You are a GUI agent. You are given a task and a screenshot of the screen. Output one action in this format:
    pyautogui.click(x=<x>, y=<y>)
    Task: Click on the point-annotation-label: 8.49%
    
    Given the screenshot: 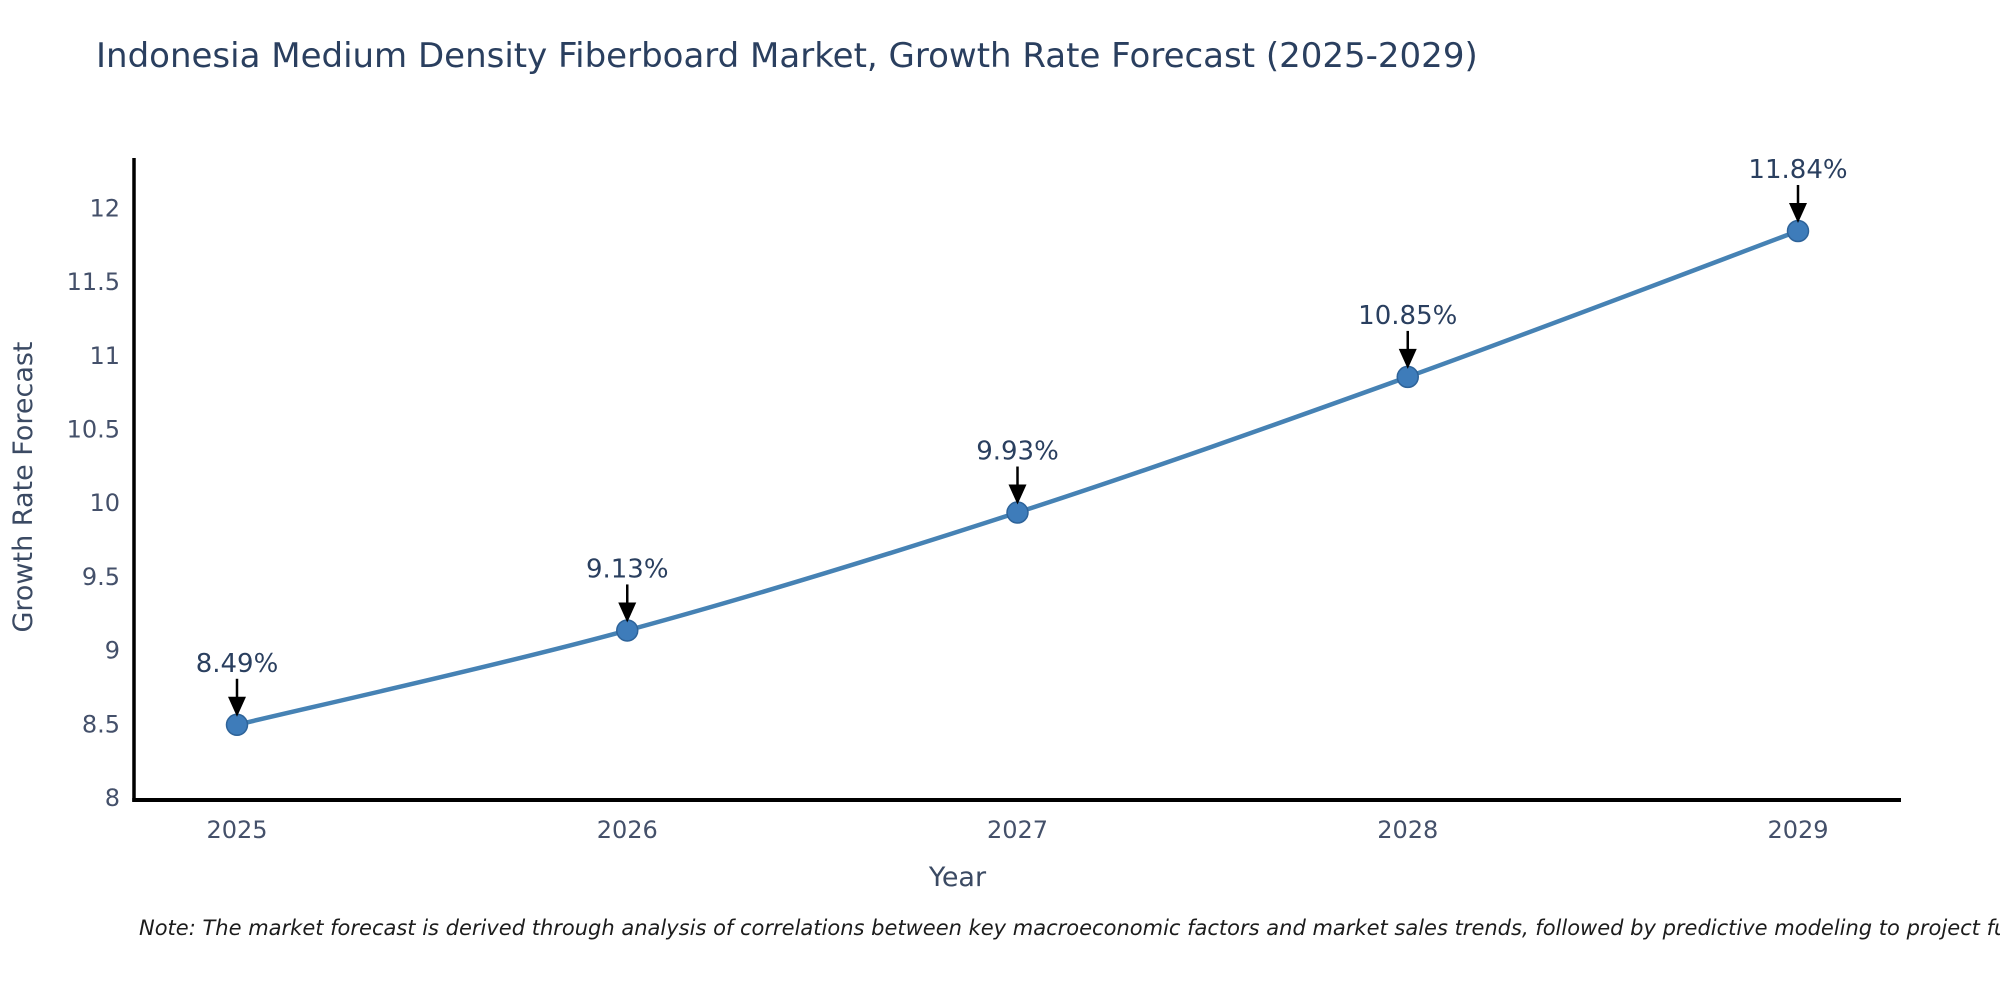 What is the action you would take?
    pyautogui.click(x=237, y=664)
    